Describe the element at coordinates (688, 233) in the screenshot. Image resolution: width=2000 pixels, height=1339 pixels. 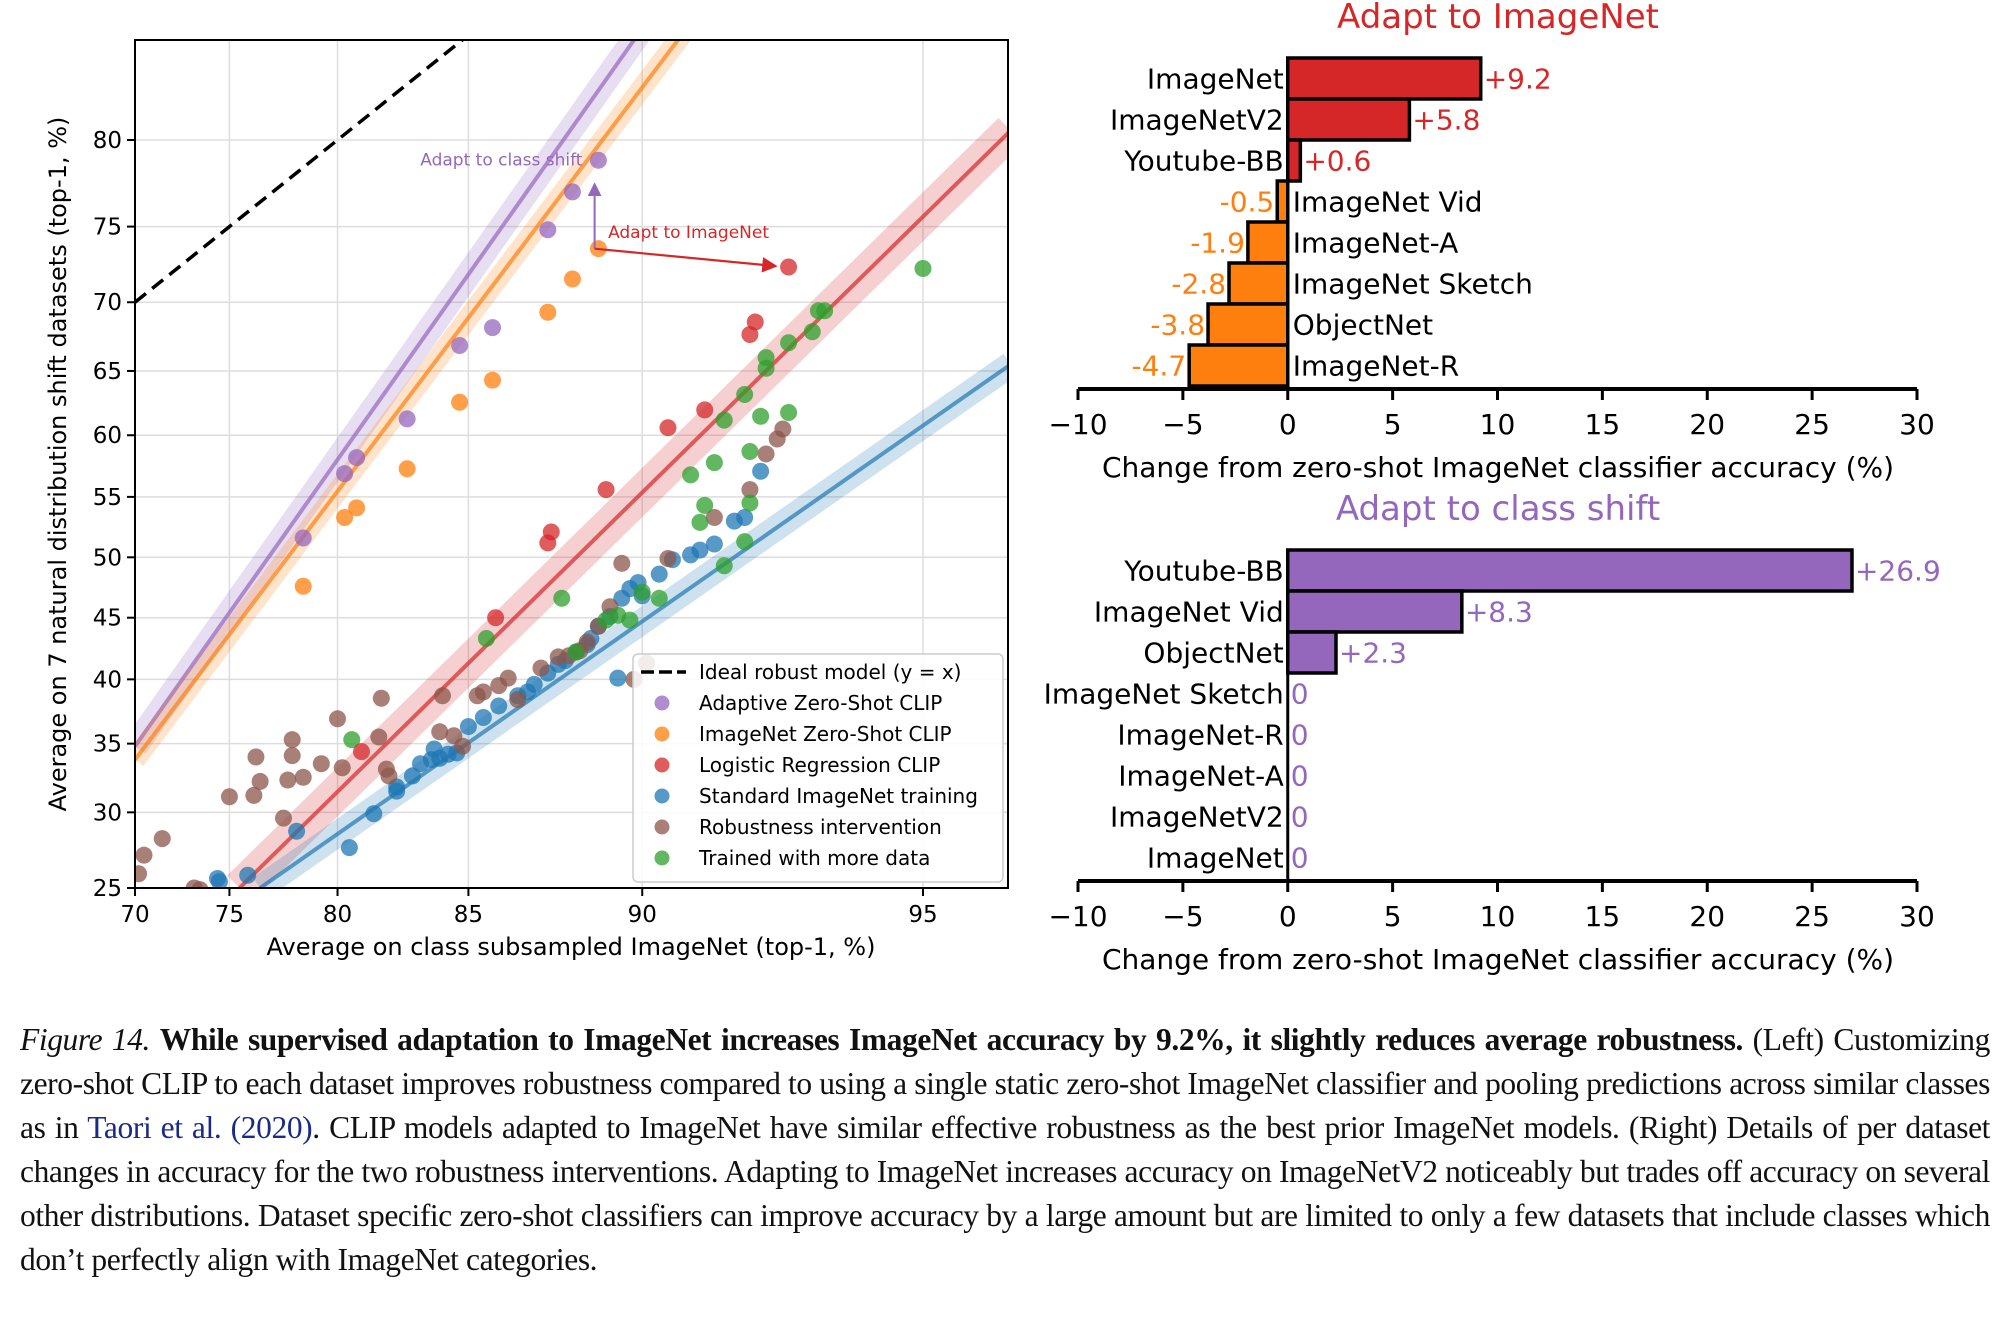
I see `adapt-imagenet-label: Adapt to ImageNet` at that location.